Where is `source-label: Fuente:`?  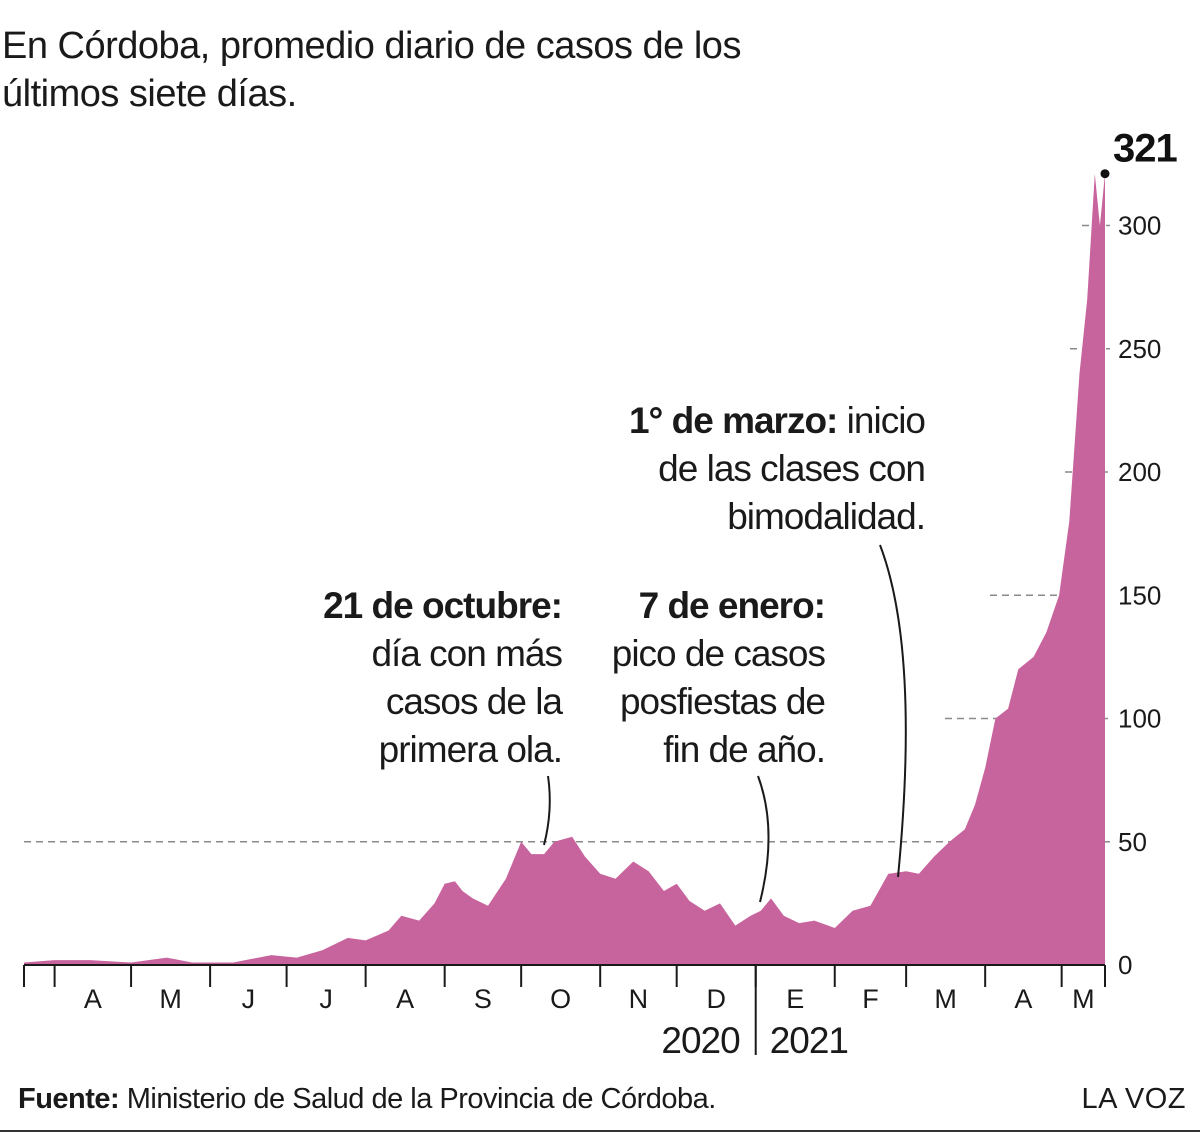
source-label: Fuente: is located at coordinates (69, 1099).